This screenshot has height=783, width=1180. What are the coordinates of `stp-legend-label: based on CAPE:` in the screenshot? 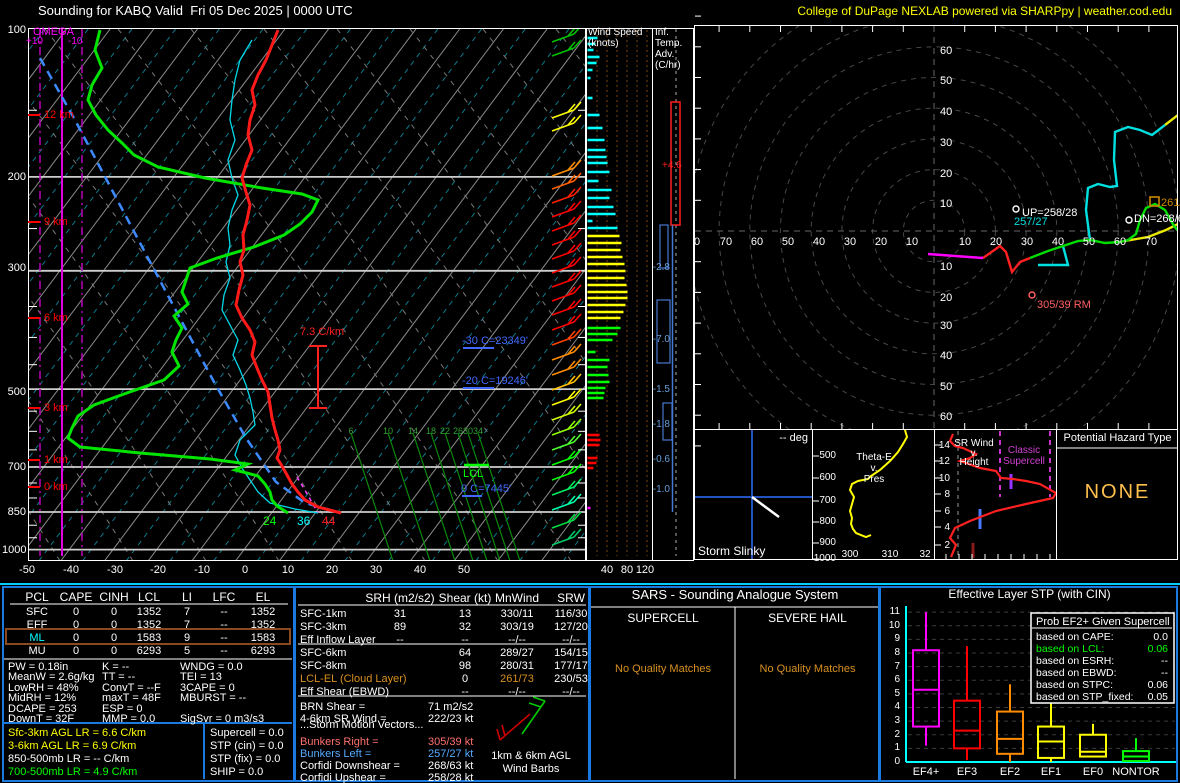 It's located at (1075, 637).